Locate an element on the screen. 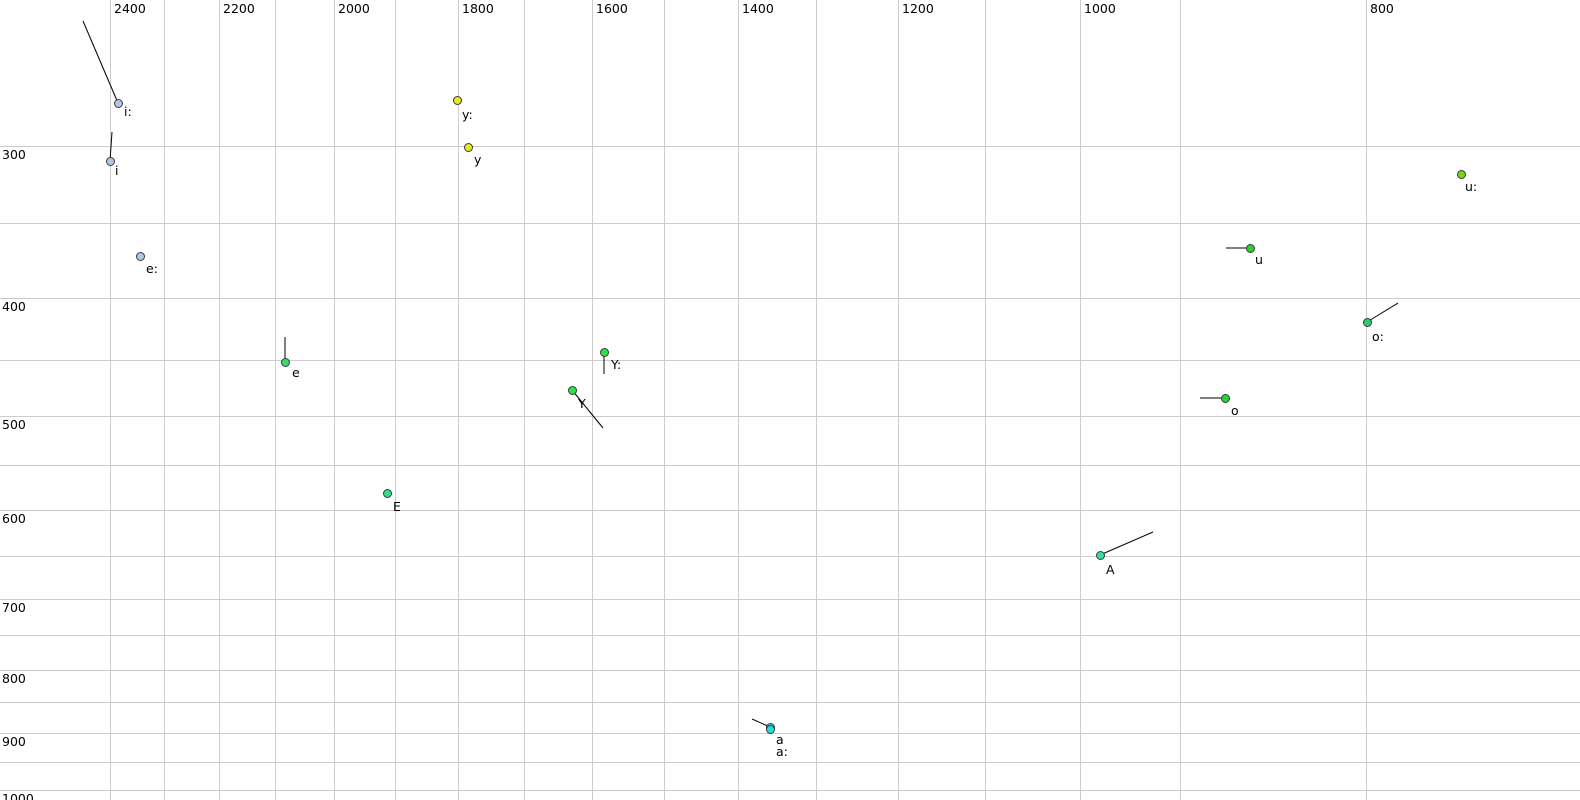  x-tick-label: 2000 is located at coordinates (354, 8).